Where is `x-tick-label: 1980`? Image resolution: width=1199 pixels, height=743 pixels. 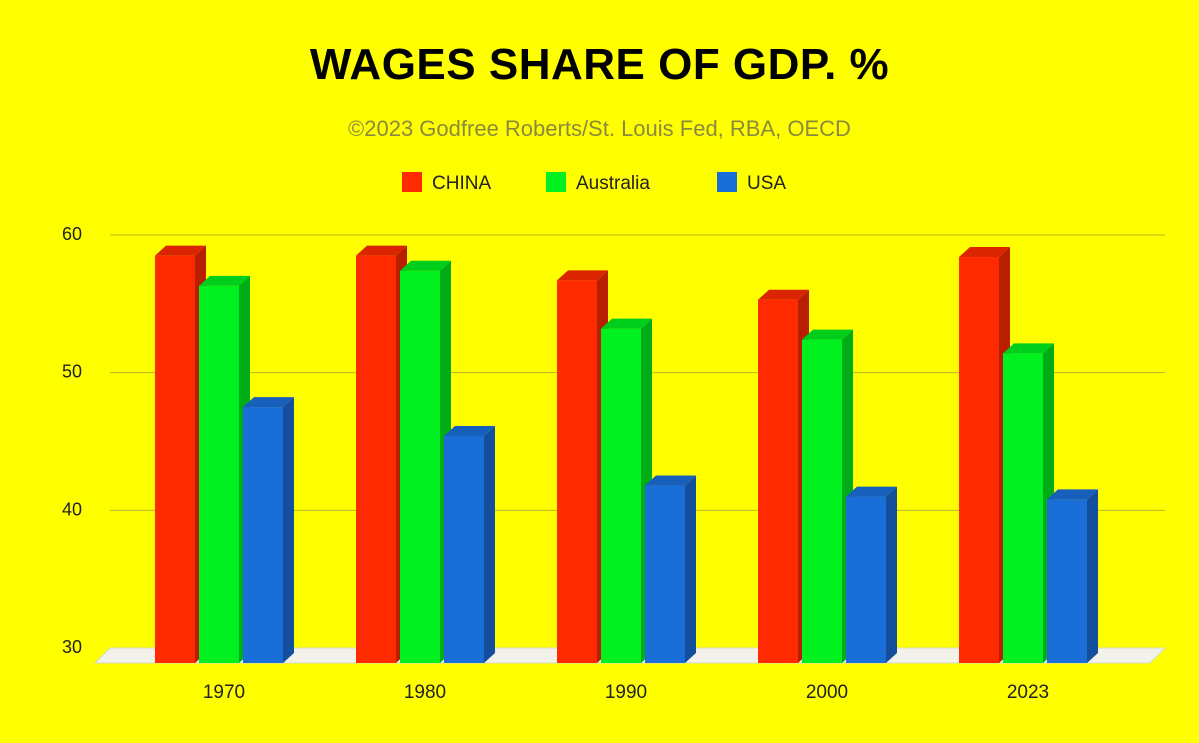
x-tick-label: 1980 is located at coordinates (425, 692).